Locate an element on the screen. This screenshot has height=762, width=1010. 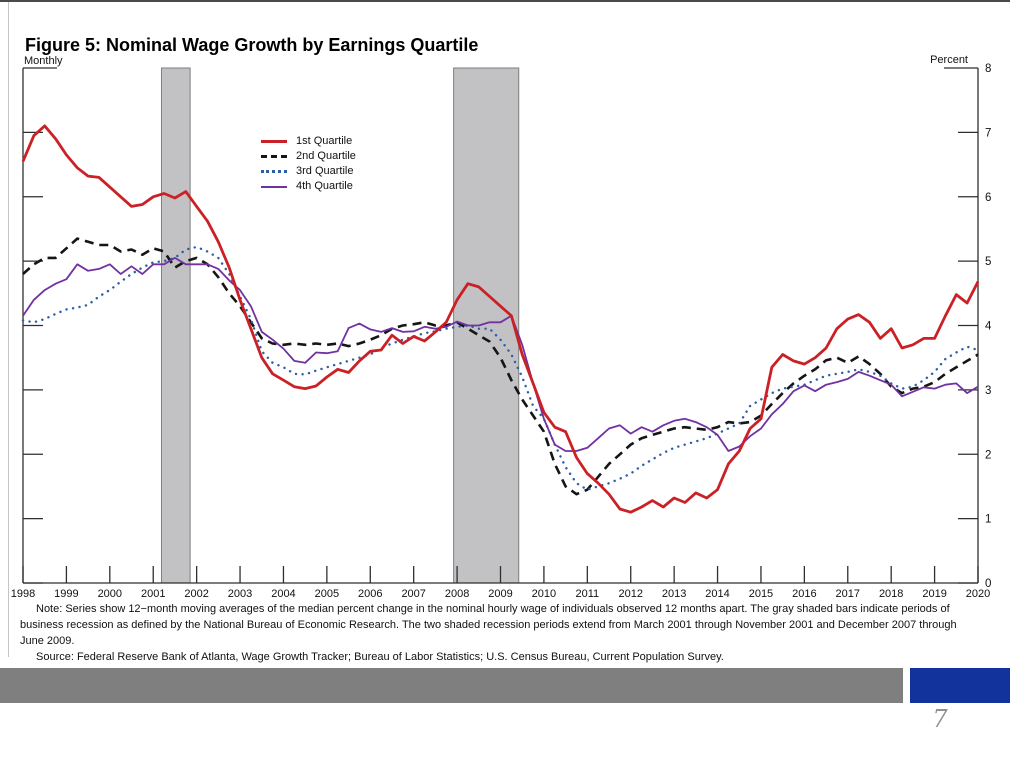
x-axis-tick-label: 2000 is located at coordinates (110, 594).